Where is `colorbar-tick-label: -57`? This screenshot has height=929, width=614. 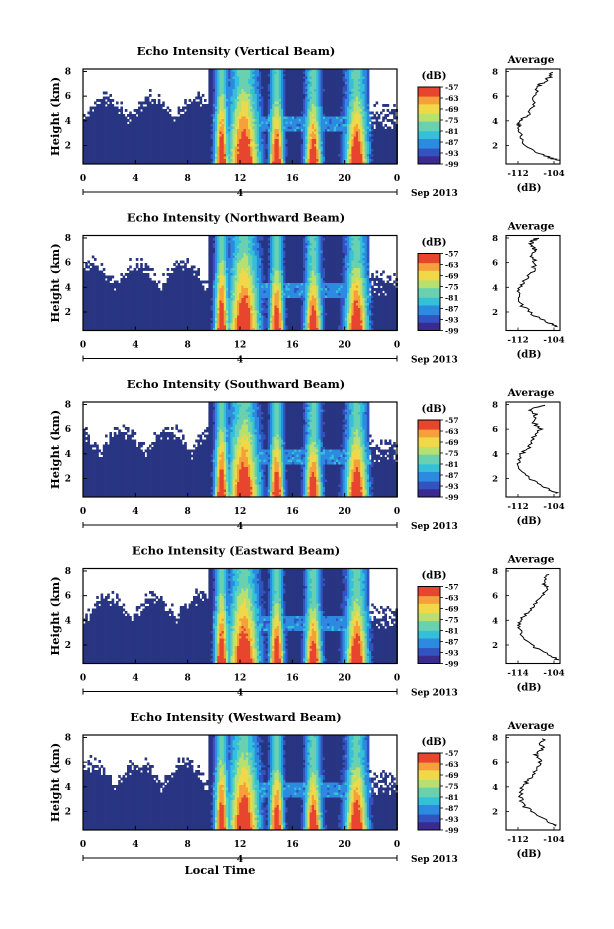 colorbar-tick-label: -57 is located at coordinates (452, 87).